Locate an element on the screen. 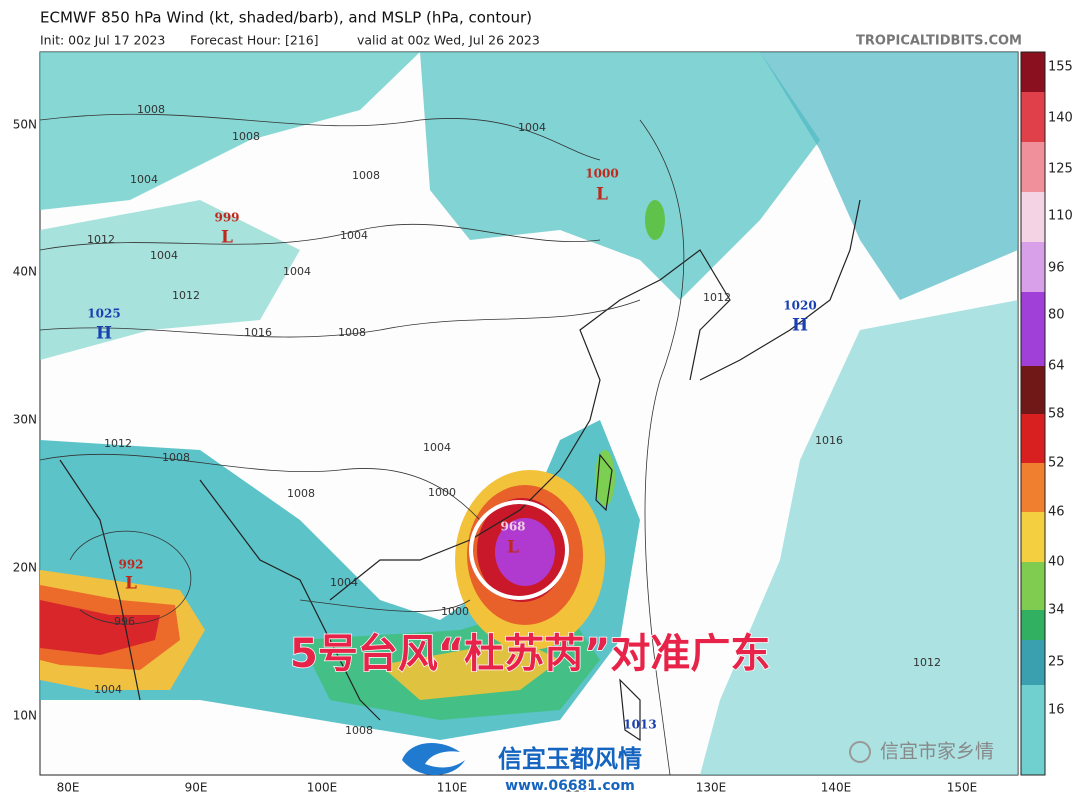 The width and height of the screenshot is (1080, 804). lon-label: 120E is located at coordinates (580, 788).